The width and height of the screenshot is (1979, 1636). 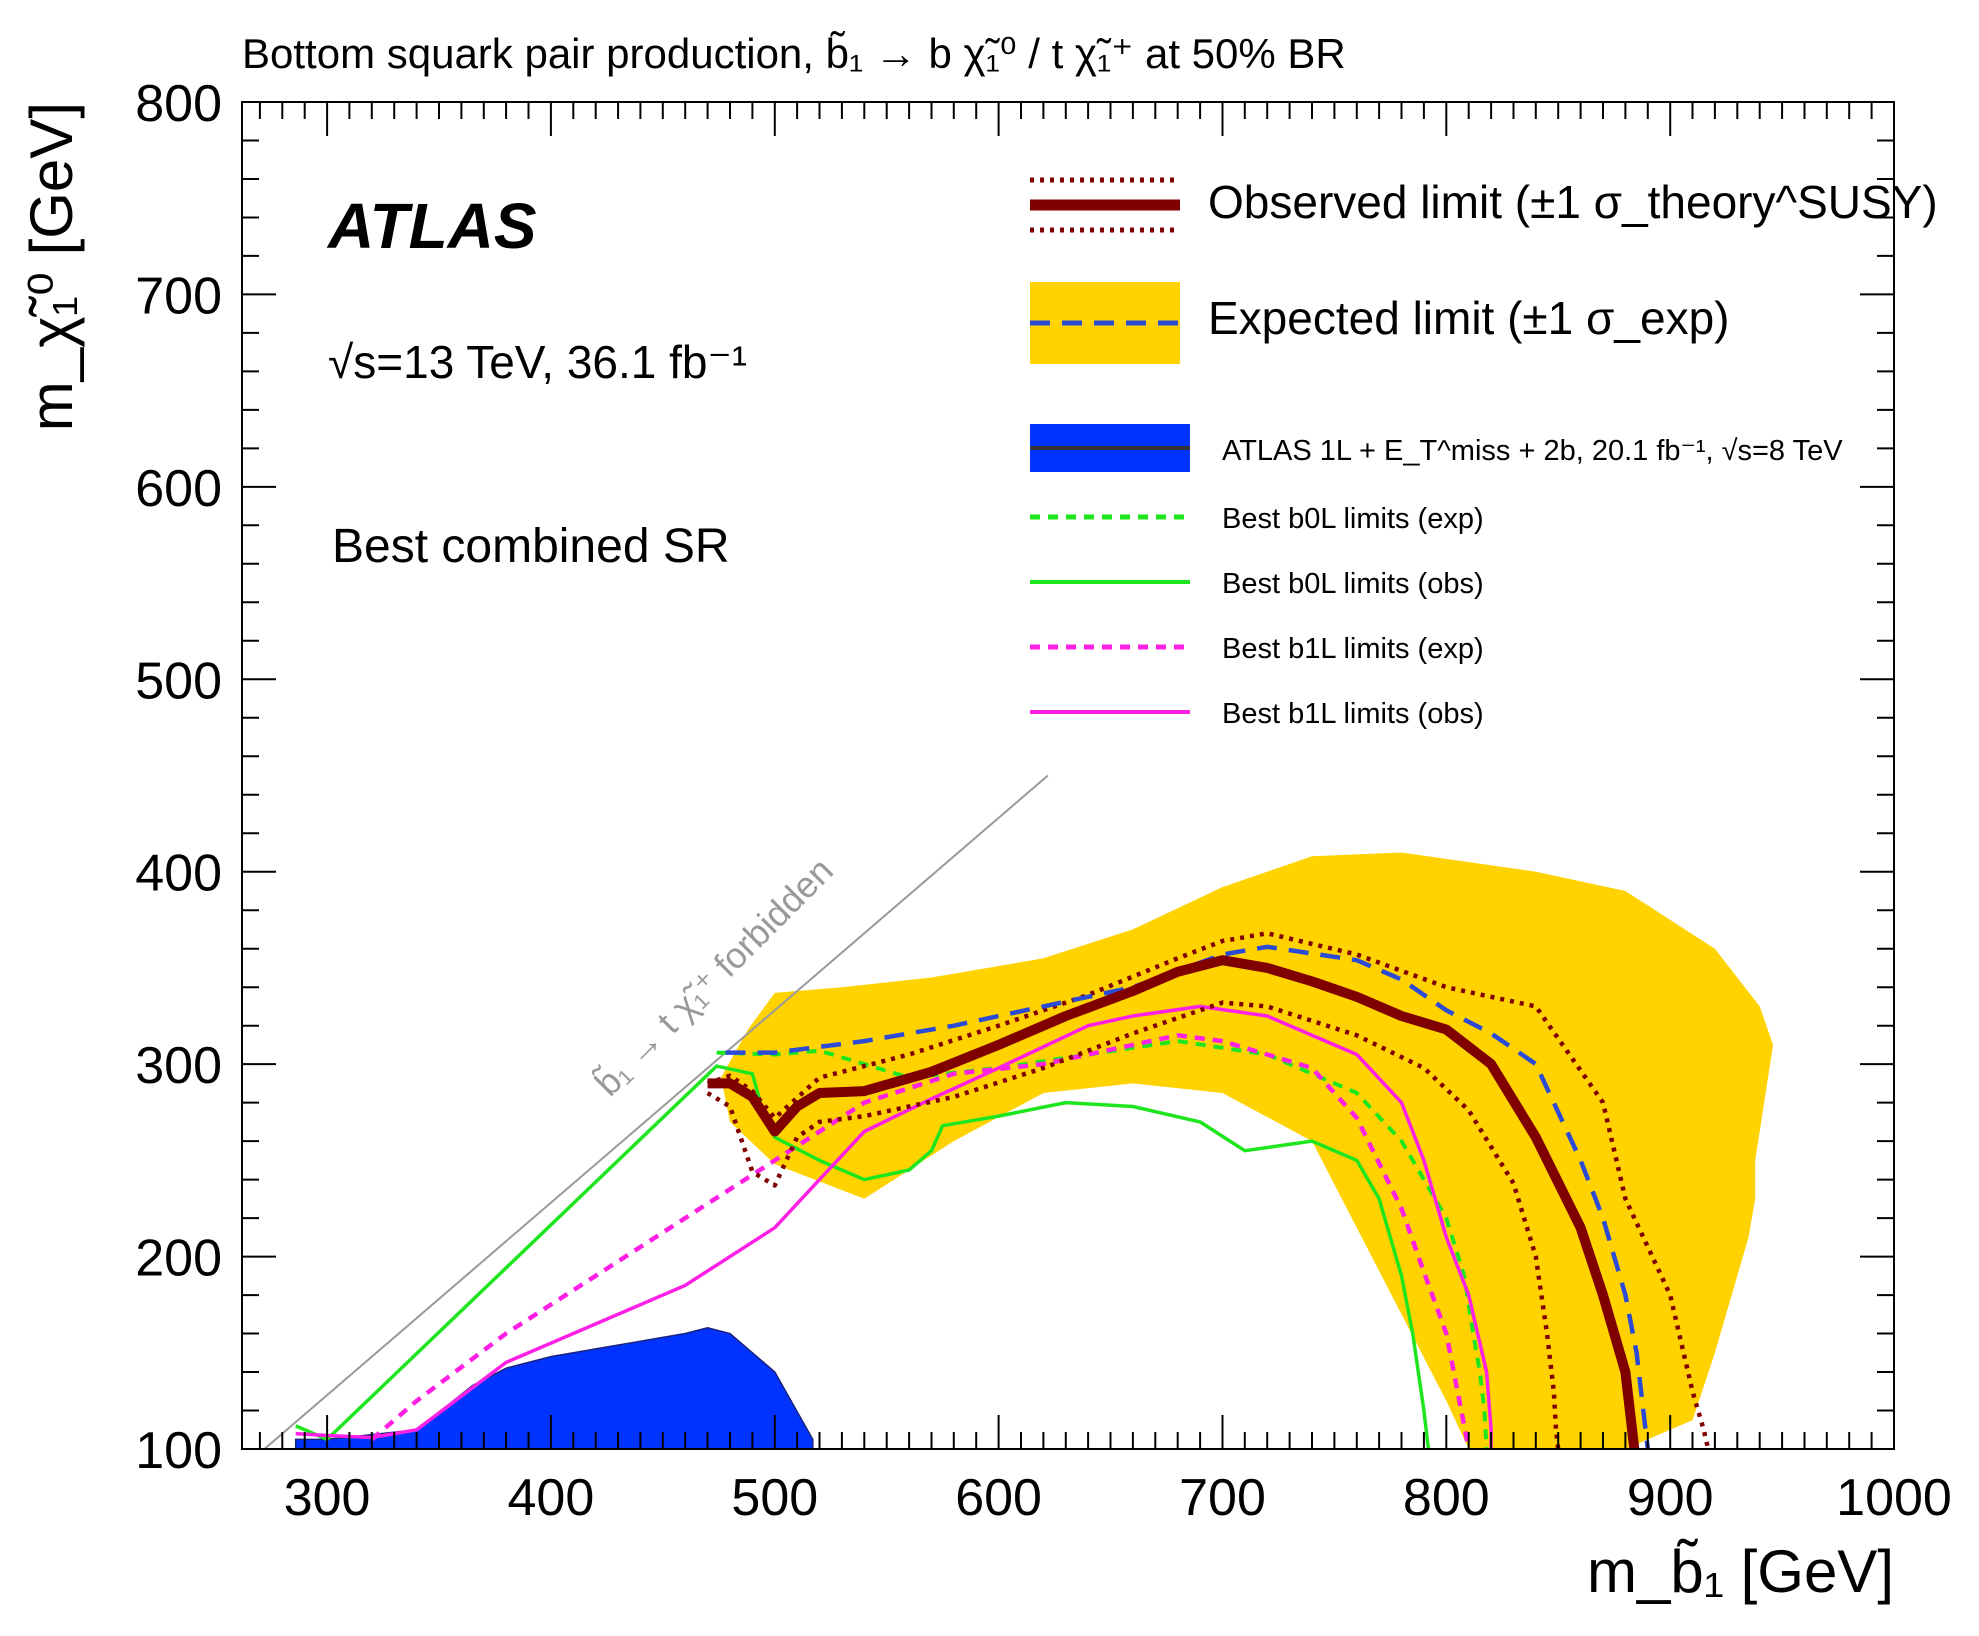 What do you see at coordinates (1469, 318) in the screenshot?
I see `legend-expected-label: Expected limit (±1 σ_exp)` at bounding box center [1469, 318].